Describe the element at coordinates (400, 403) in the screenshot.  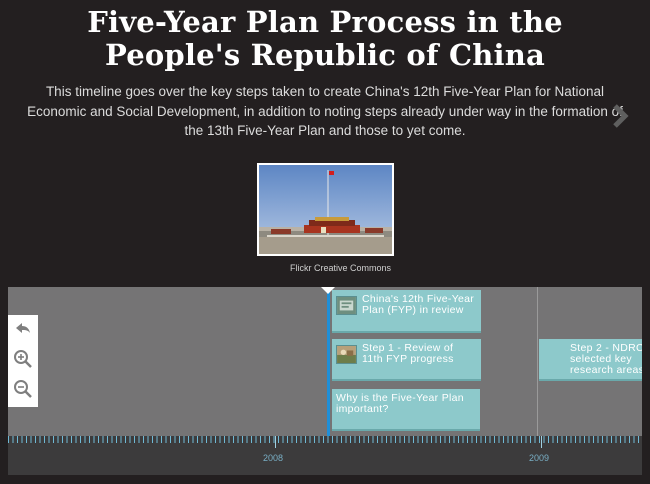
I see `event-label: Why is the Five-Year Plan important?` at that location.